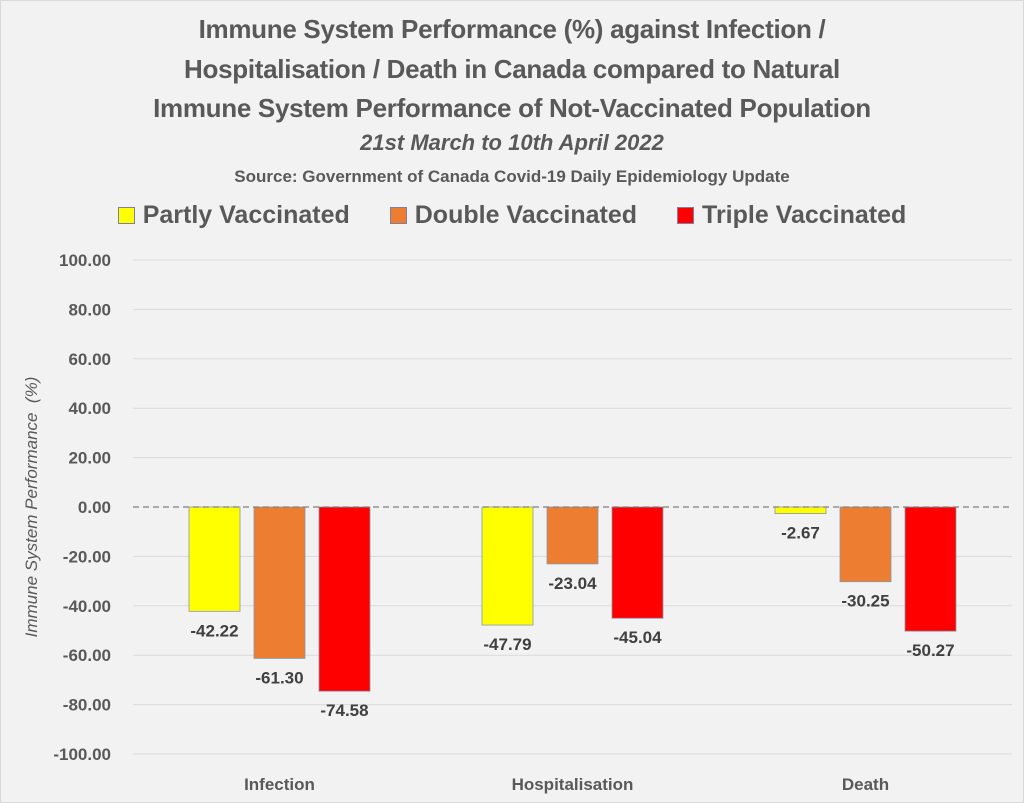 The width and height of the screenshot is (1024, 803). Describe the element at coordinates (214, 630) in the screenshot. I see `data-label: -42.22` at that location.